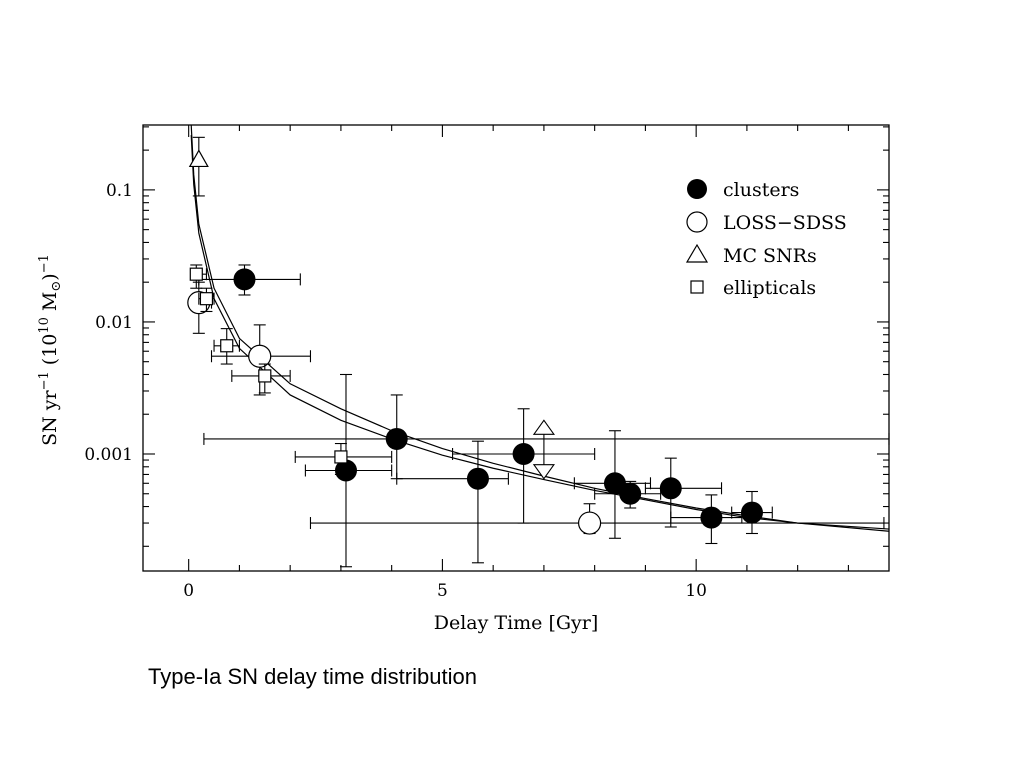 The height and width of the screenshot is (768, 1024). What do you see at coordinates (543, 449) in the screenshot?
I see `range-arrow` at bounding box center [543, 449].